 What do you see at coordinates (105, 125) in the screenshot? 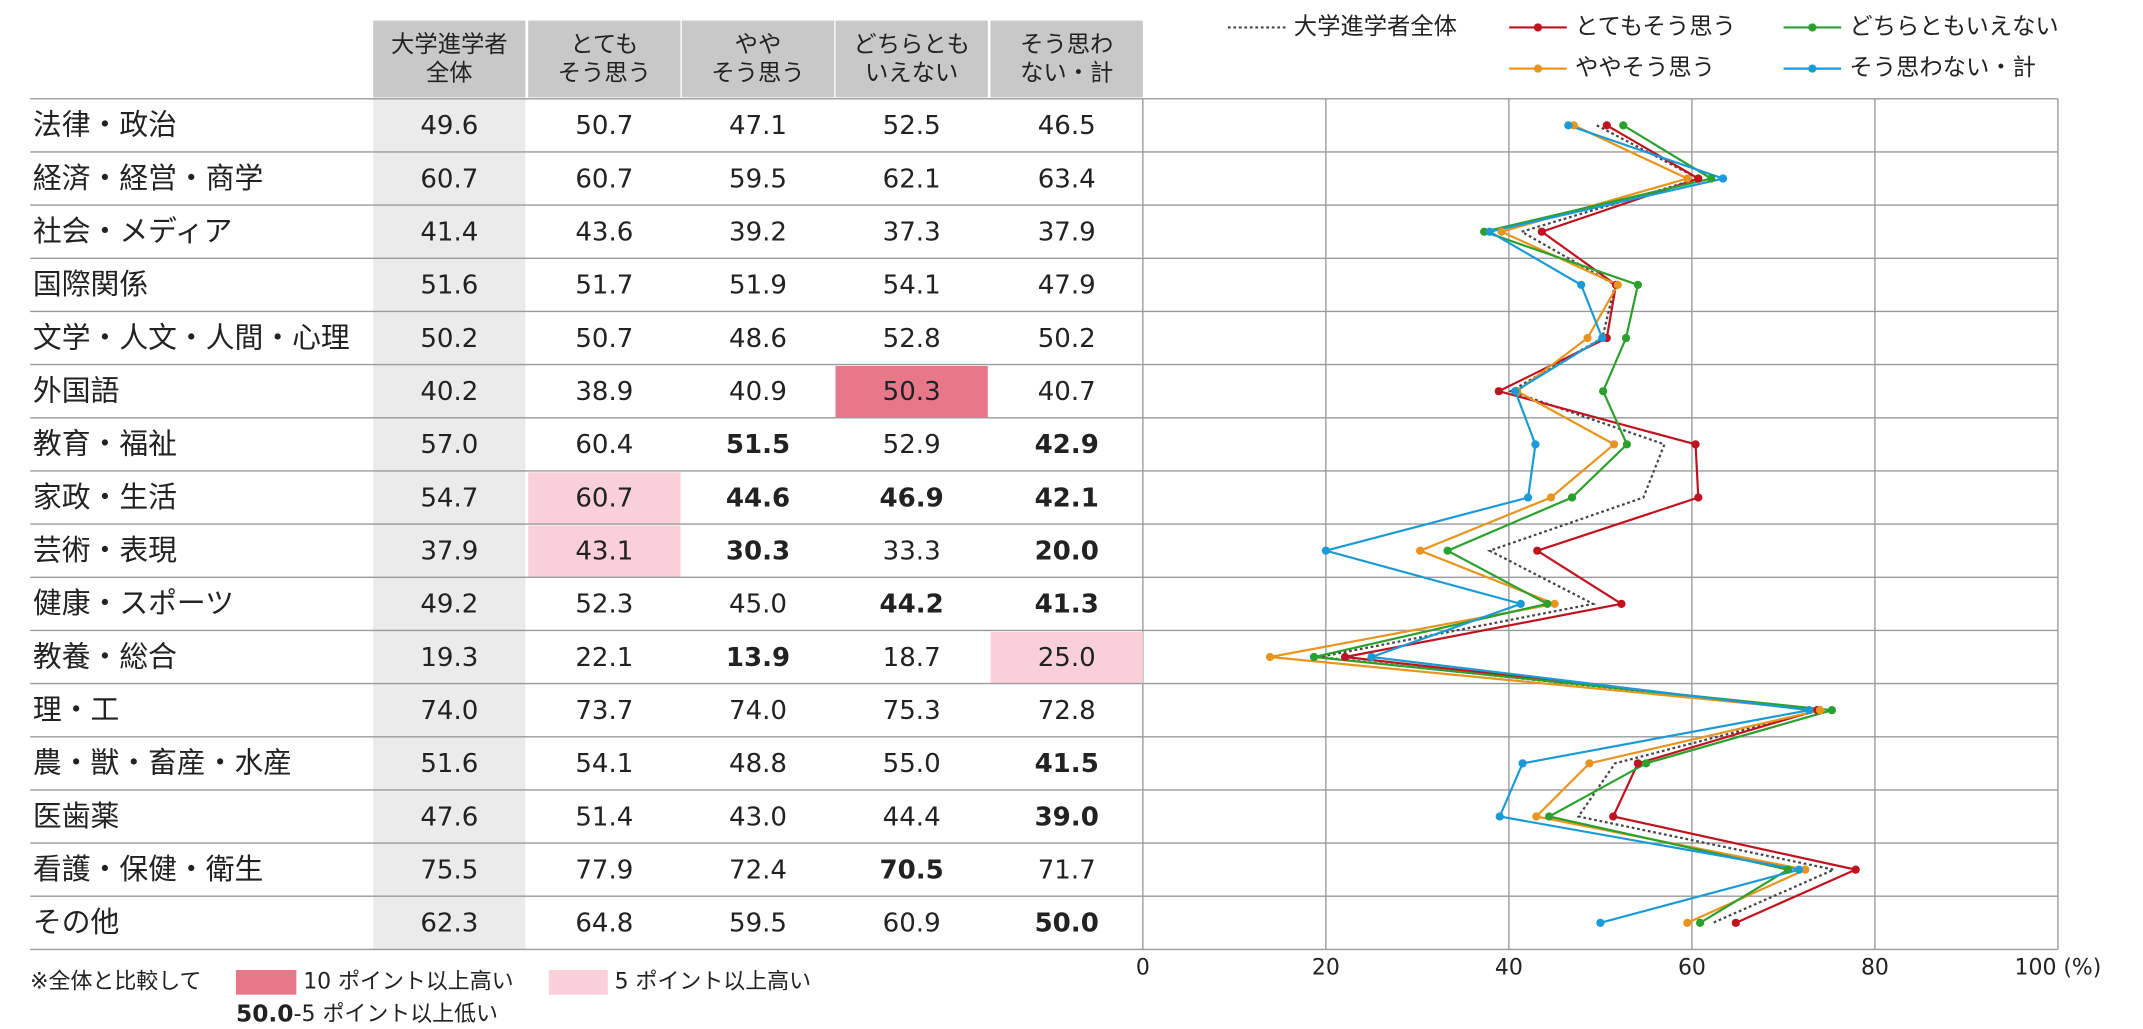
I see `row-label: 法律・政治` at bounding box center [105, 125].